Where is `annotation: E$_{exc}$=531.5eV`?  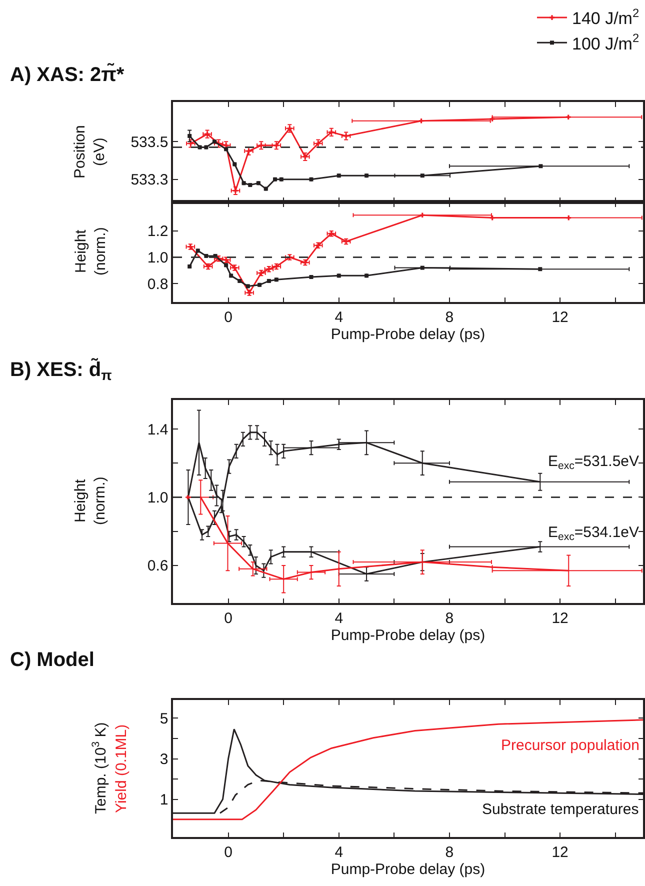 annotation: E$_{exc}$=531.5eV is located at coordinates (594, 462).